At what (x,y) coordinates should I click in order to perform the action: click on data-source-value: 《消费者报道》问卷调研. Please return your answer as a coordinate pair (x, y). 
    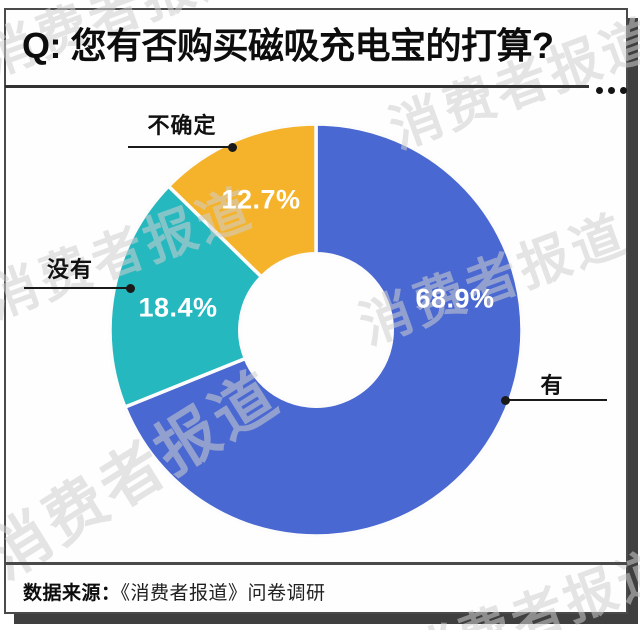
    Looking at the image, I should click on (223, 593).